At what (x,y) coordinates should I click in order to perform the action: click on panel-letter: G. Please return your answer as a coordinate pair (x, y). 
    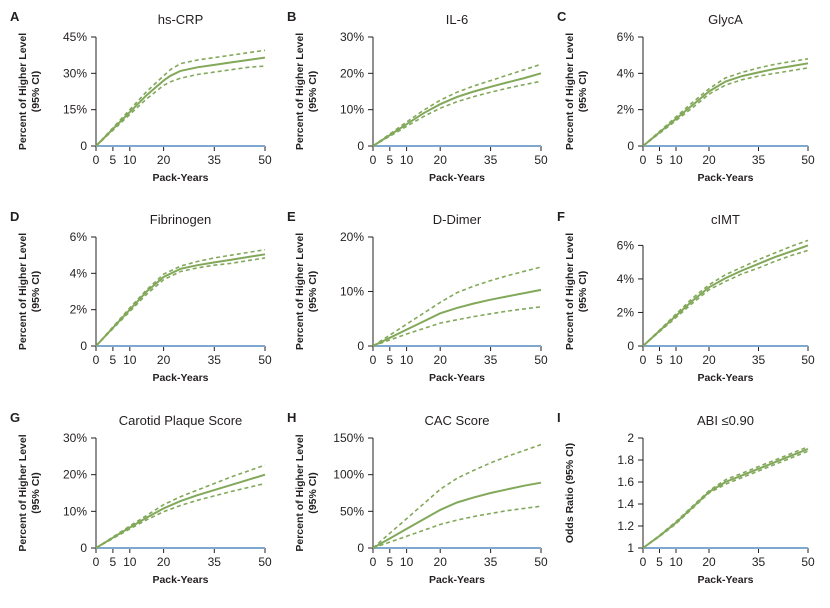
    Looking at the image, I should click on (15, 417).